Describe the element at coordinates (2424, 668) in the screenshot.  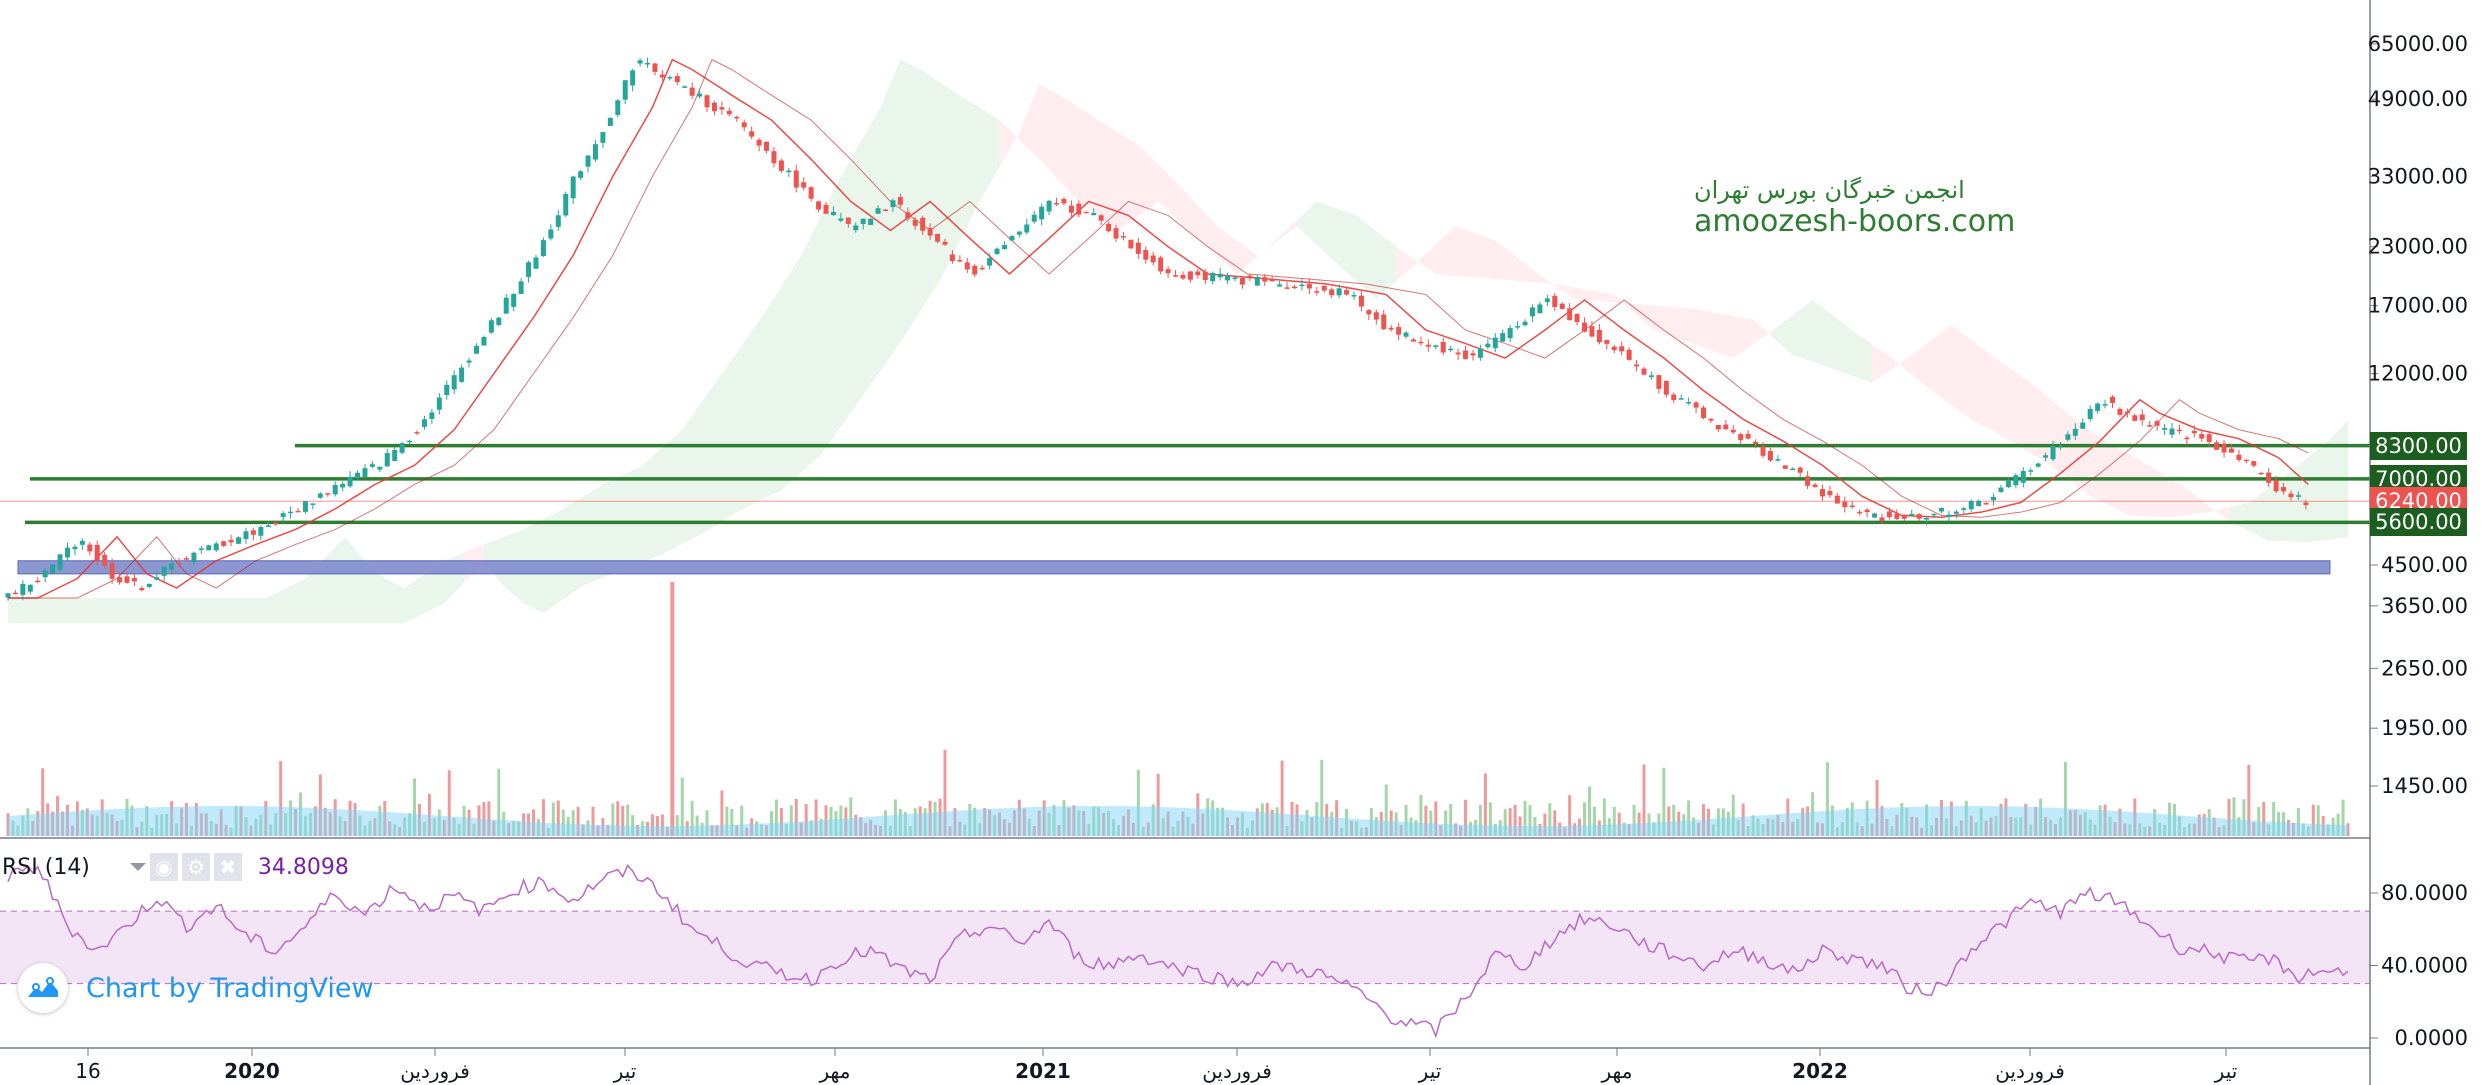
I see `price-tick-label: 2650.00` at that location.